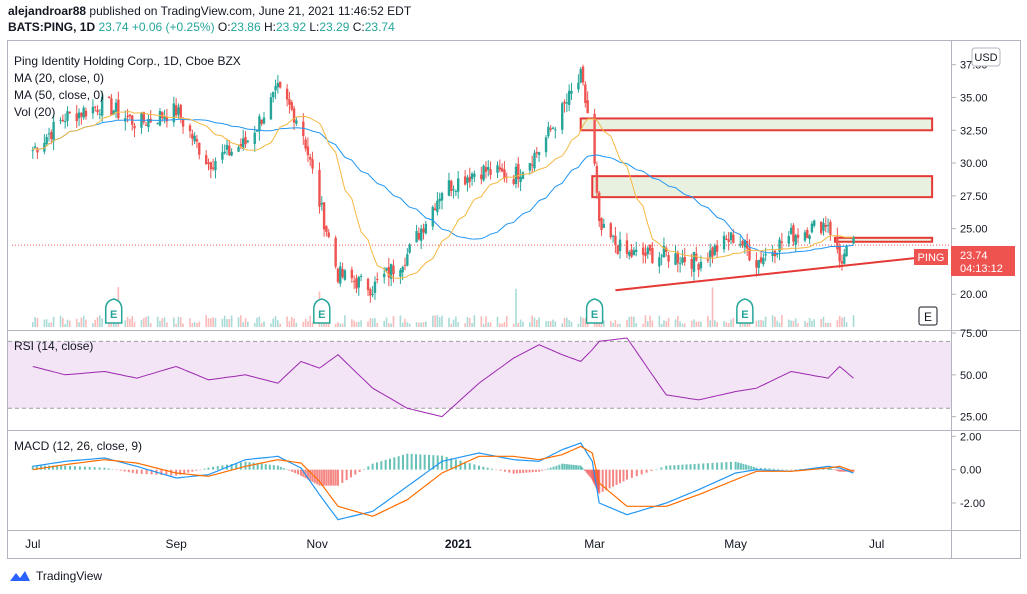 The width and height of the screenshot is (1027, 594). What do you see at coordinates (986, 57) in the screenshot?
I see `currency-box` at bounding box center [986, 57].